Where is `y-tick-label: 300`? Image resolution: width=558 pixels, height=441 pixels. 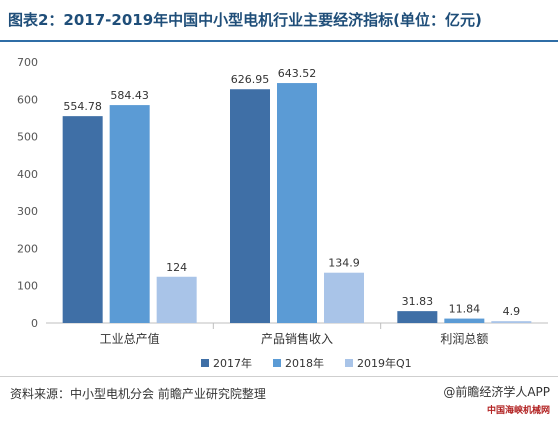 y-tick-label: 300 is located at coordinates (27, 211).